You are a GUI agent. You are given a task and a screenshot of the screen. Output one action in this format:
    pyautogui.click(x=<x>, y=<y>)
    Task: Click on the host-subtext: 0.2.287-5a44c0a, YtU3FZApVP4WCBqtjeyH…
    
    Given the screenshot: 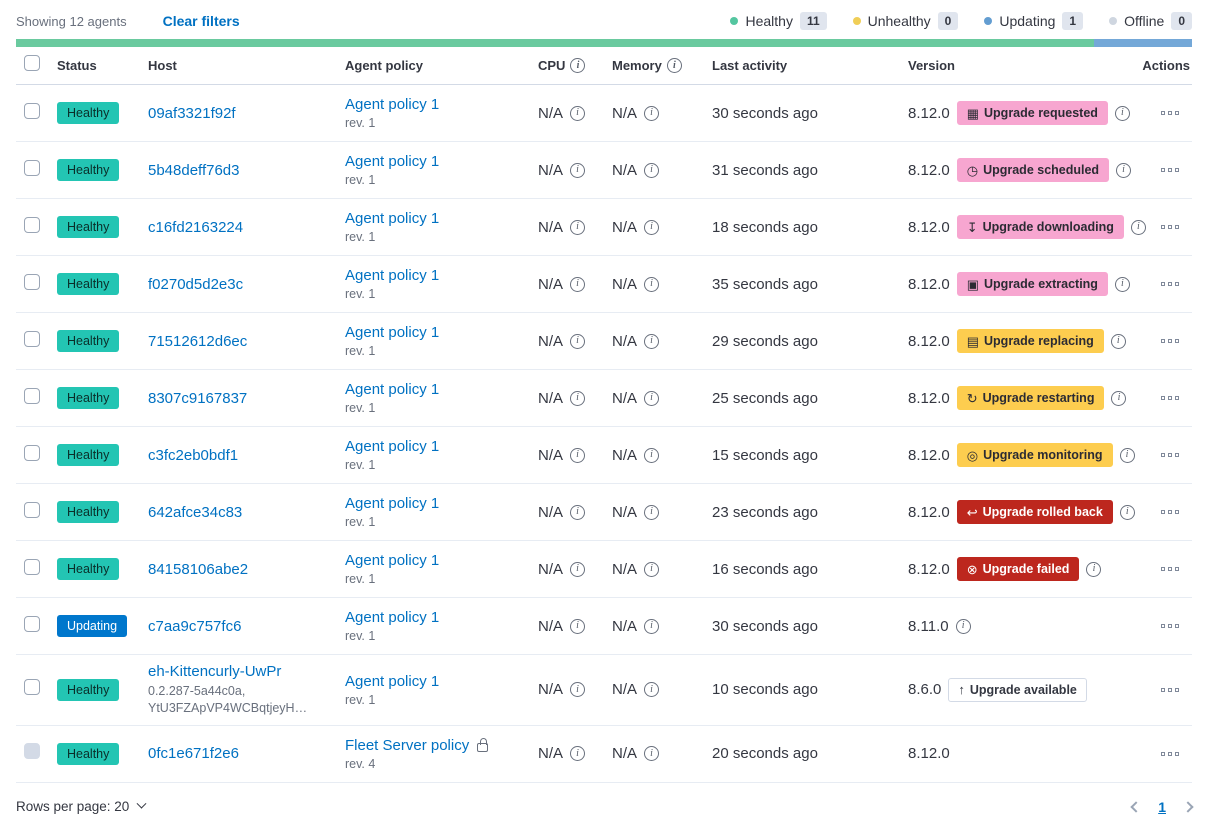 What is the action you would take?
    pyautogui.click(x=228, y=699)
    